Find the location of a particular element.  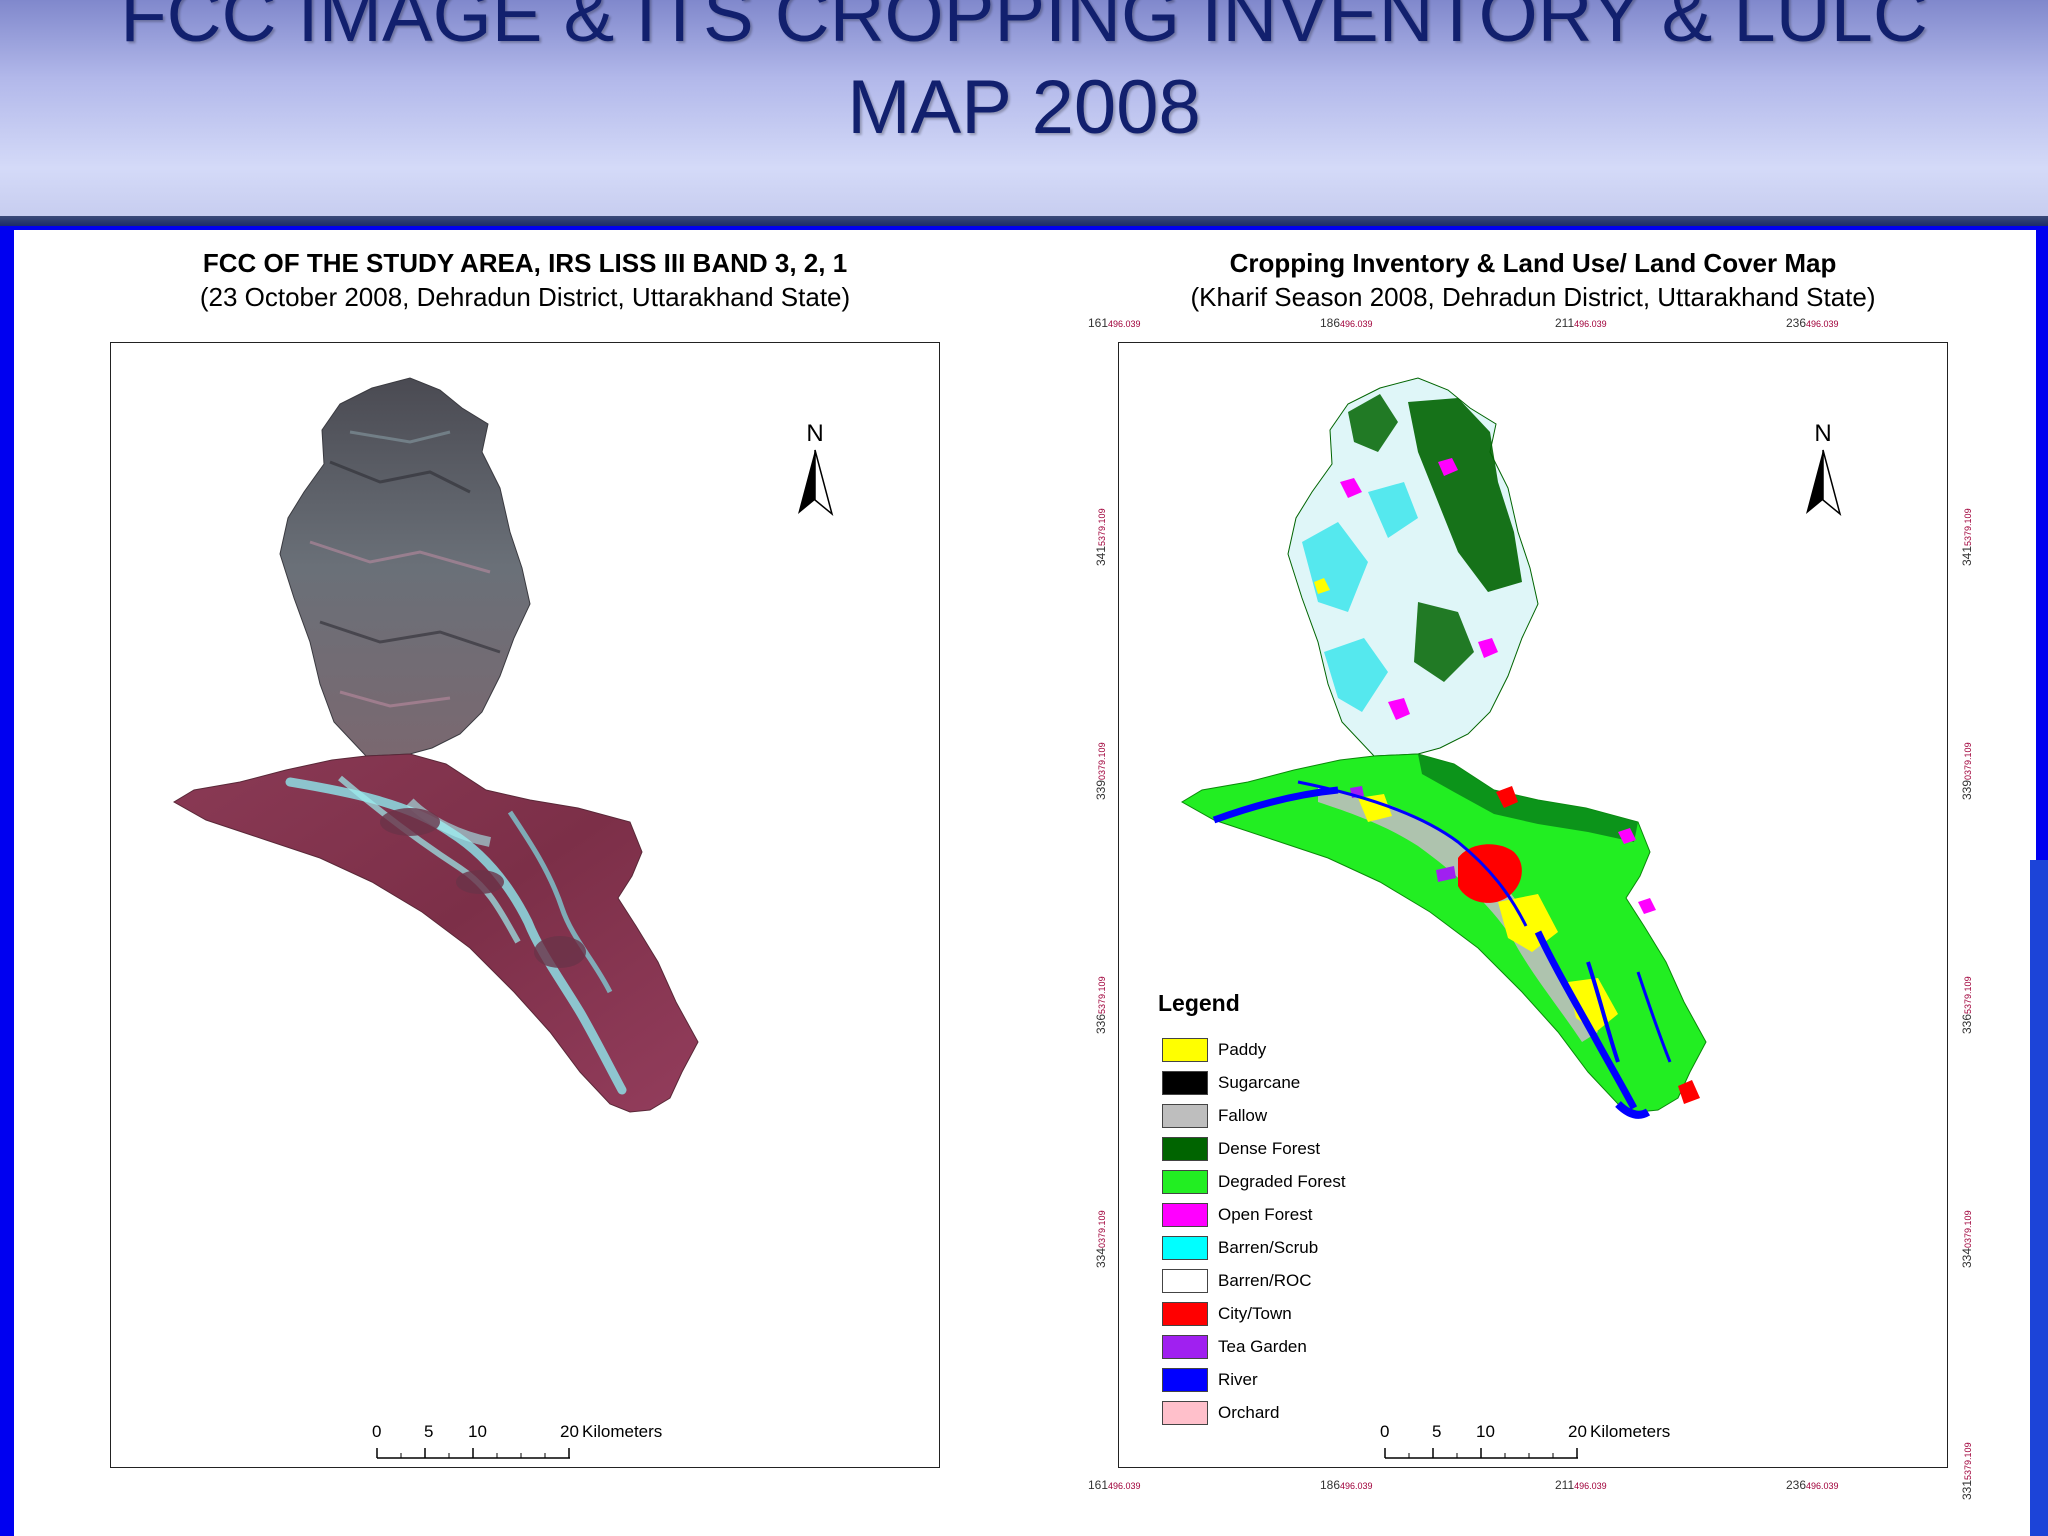

legend-item-tea-garden: Tea Garden is located at coordinates (1287, 1348).